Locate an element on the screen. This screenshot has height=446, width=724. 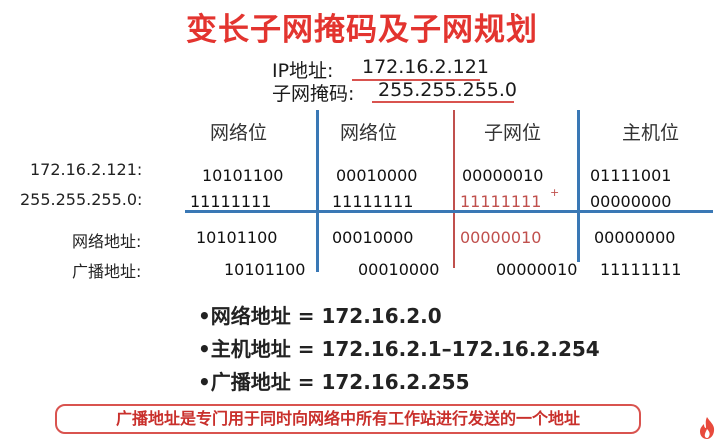
bits-network-1: 10101100 is located at coordinates (237, 237).